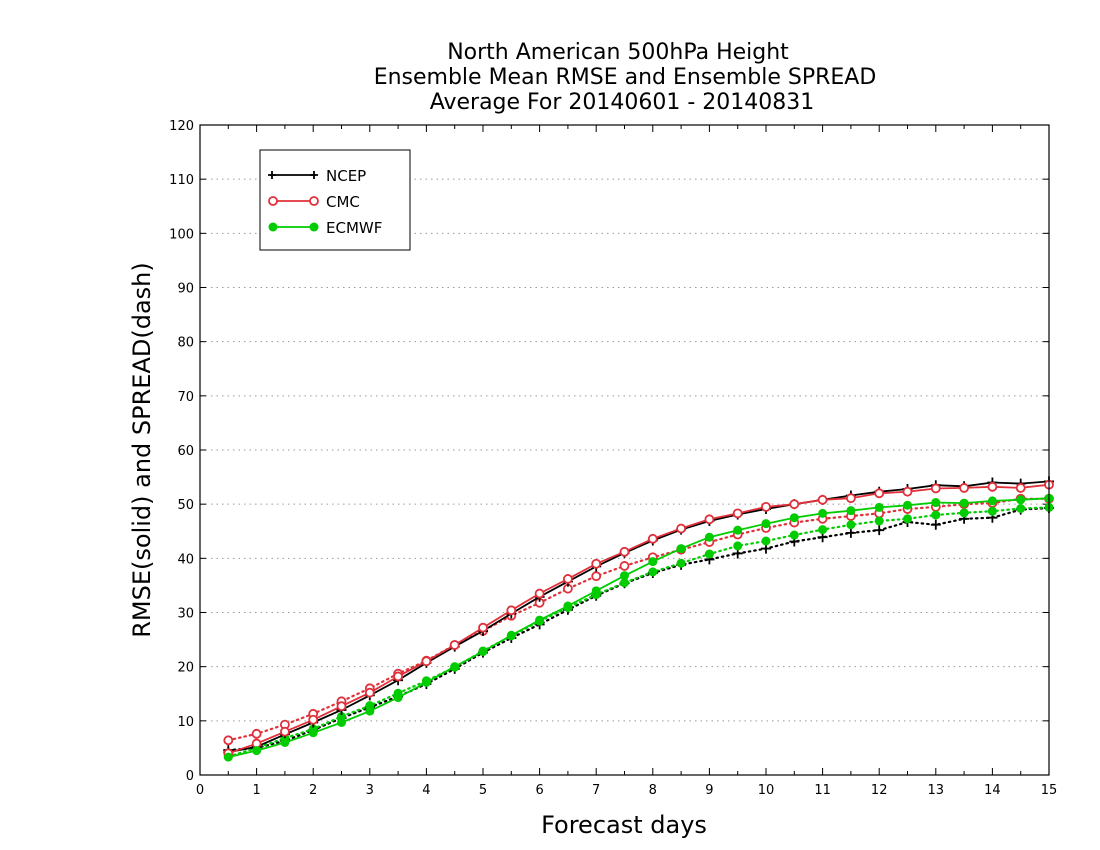 The width and height of the screenshot is (1100, 850). What do you see at coordinates (822, 790) in the screenshot?
I see `x-tick-label: 11` at bounding box center [822, 790].